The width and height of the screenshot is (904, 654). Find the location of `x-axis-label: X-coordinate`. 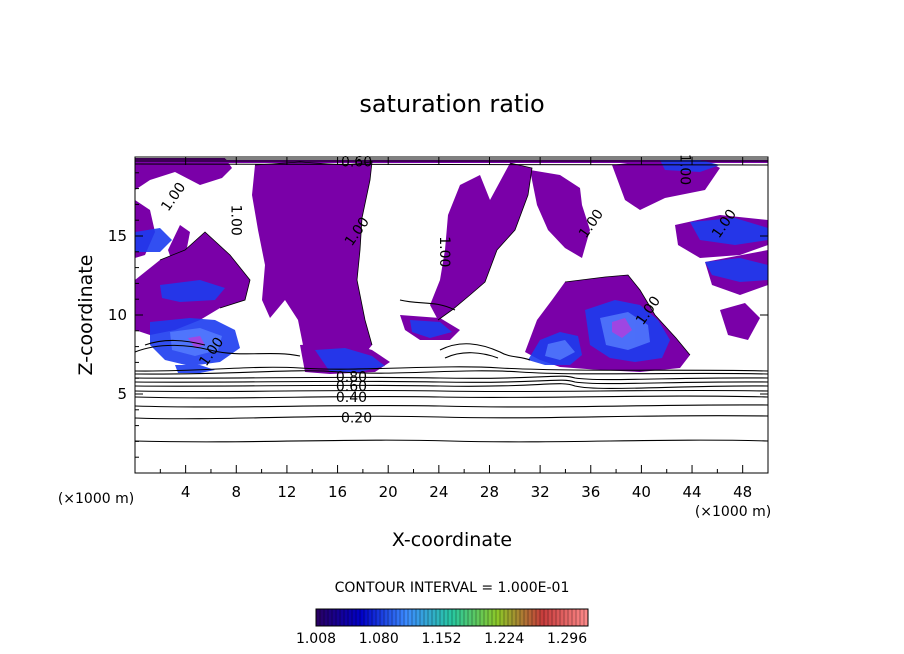

x-axis-label: X-coordinate is located at coordinates (452, 540).